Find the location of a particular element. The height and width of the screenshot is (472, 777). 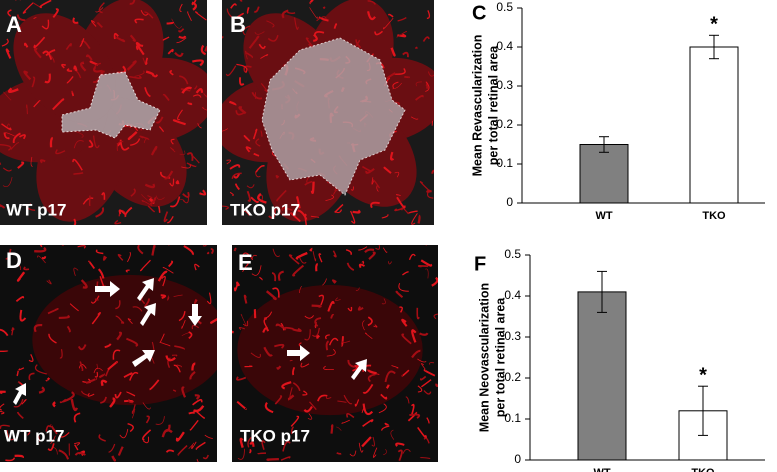

petal is located at coordinates (64, 68).